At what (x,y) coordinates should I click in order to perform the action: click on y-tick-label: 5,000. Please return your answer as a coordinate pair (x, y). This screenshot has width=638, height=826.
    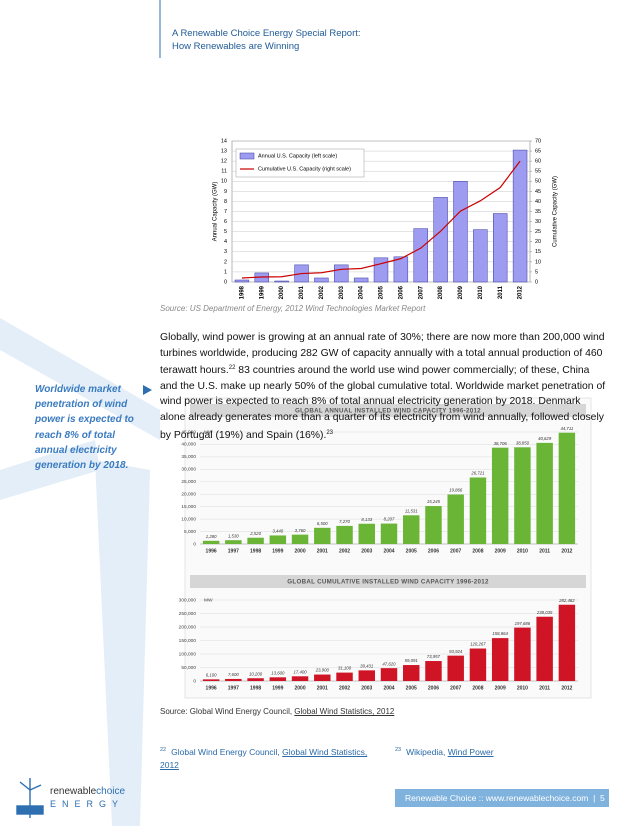
    Looking at the image, I should click on (190, 532).